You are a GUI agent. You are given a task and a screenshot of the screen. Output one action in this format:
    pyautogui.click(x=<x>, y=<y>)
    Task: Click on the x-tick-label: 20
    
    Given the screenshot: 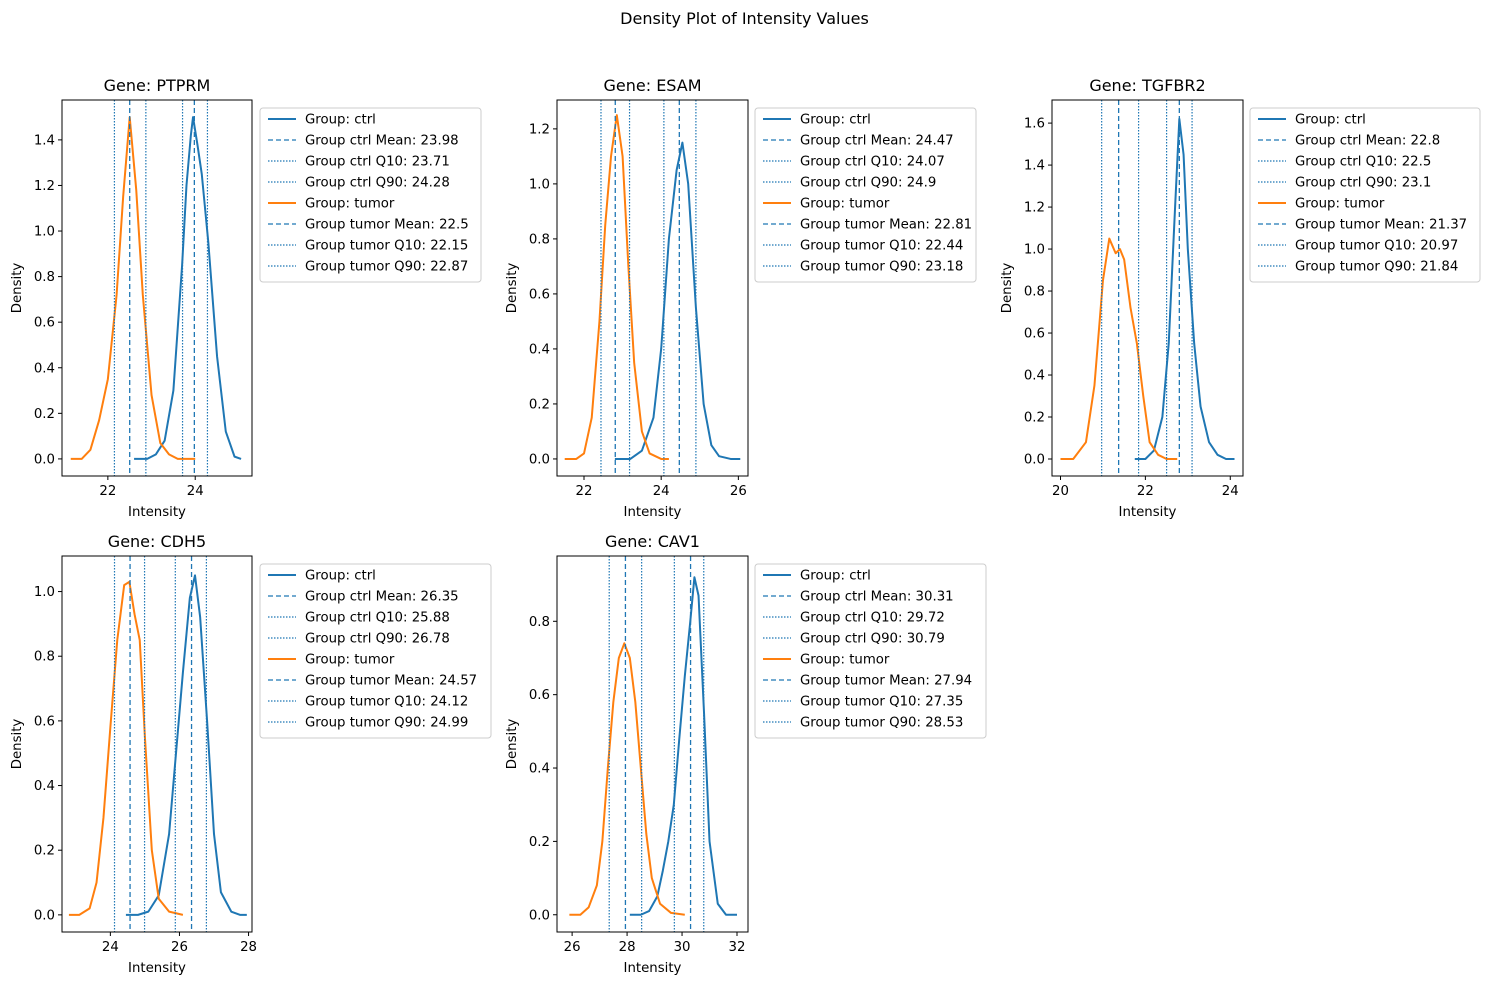 What is the action you would take?
    pyautogui.click(x=1060, y=491)
    